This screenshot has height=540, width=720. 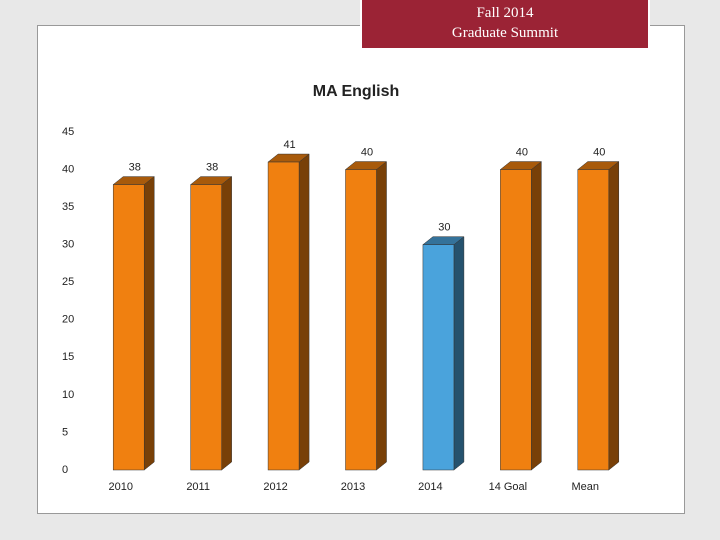 I want to click on header-line: Graduate Summit, so click(x=505, y=33).